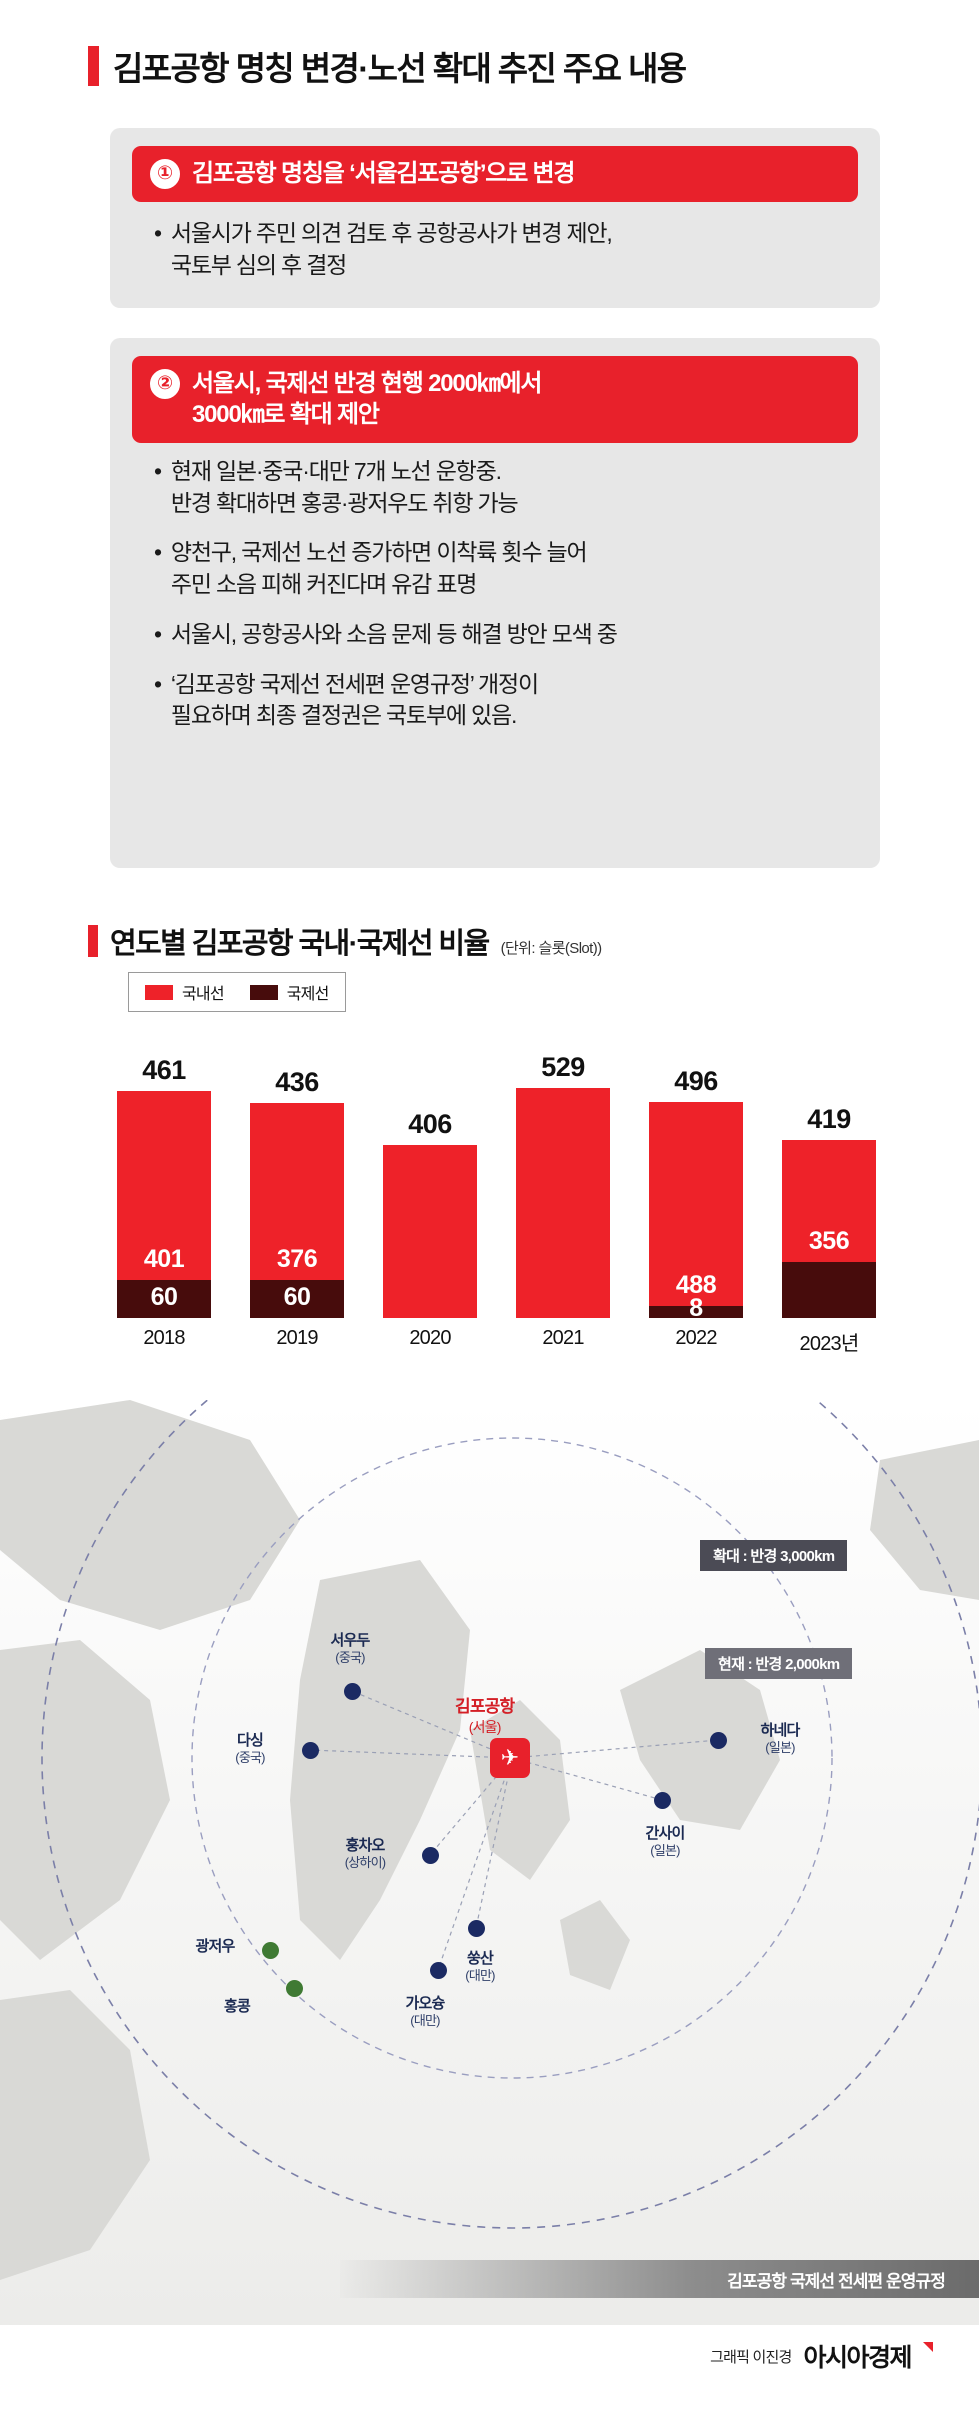 The width and height of the screenshot is (979, 2412). I want to click on operating-rule-text: 김포공항 국제선 전세편 운영규정, so click(836, 2281).